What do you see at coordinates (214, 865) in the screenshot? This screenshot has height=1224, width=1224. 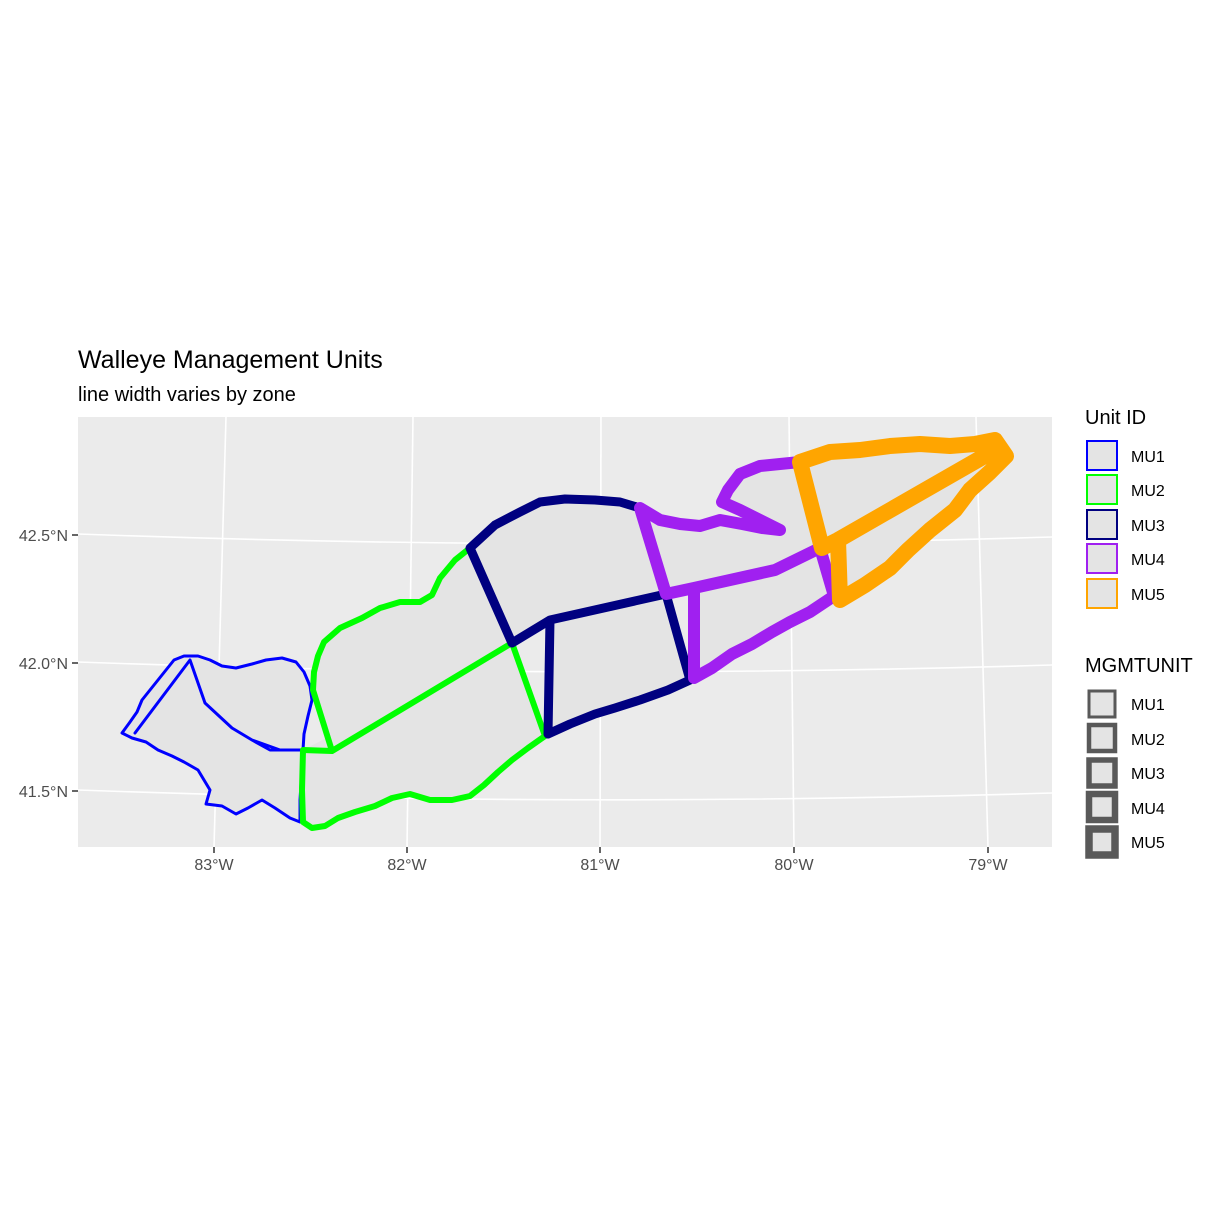 I see `x-tick-label: 83°W` at bounding box center [214, 865].